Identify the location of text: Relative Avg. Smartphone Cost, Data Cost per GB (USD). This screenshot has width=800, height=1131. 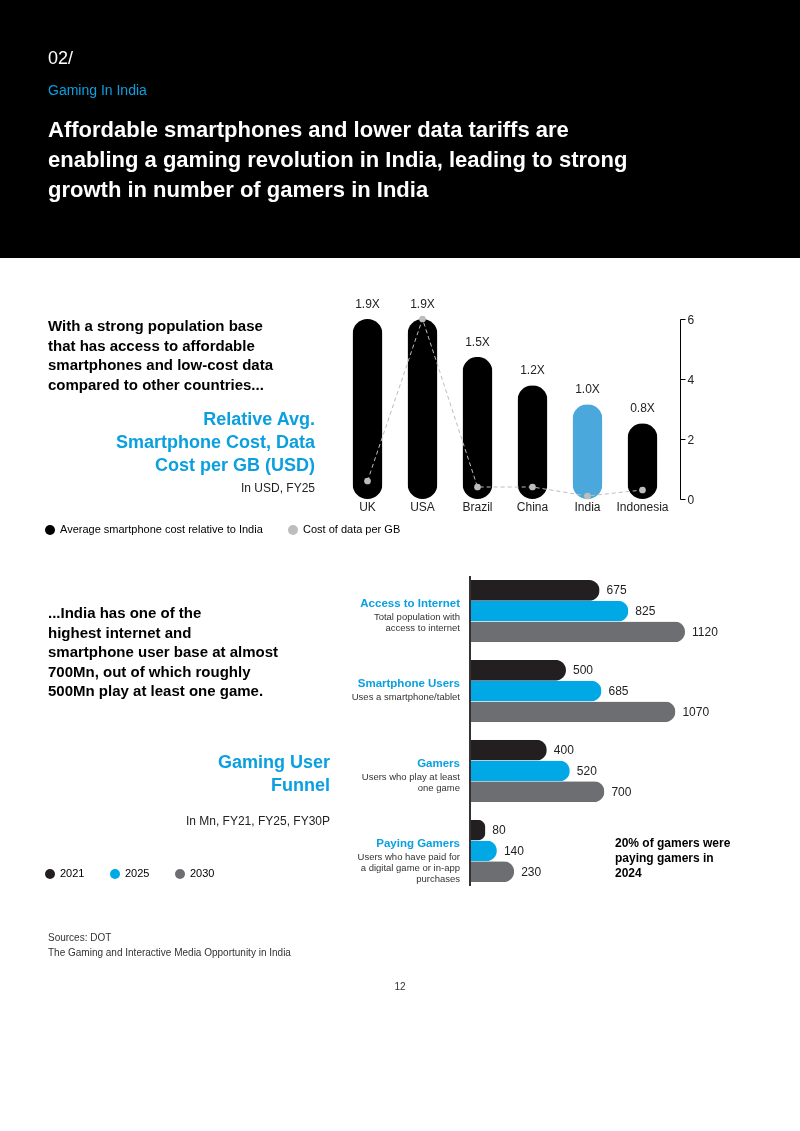
(215, 442).